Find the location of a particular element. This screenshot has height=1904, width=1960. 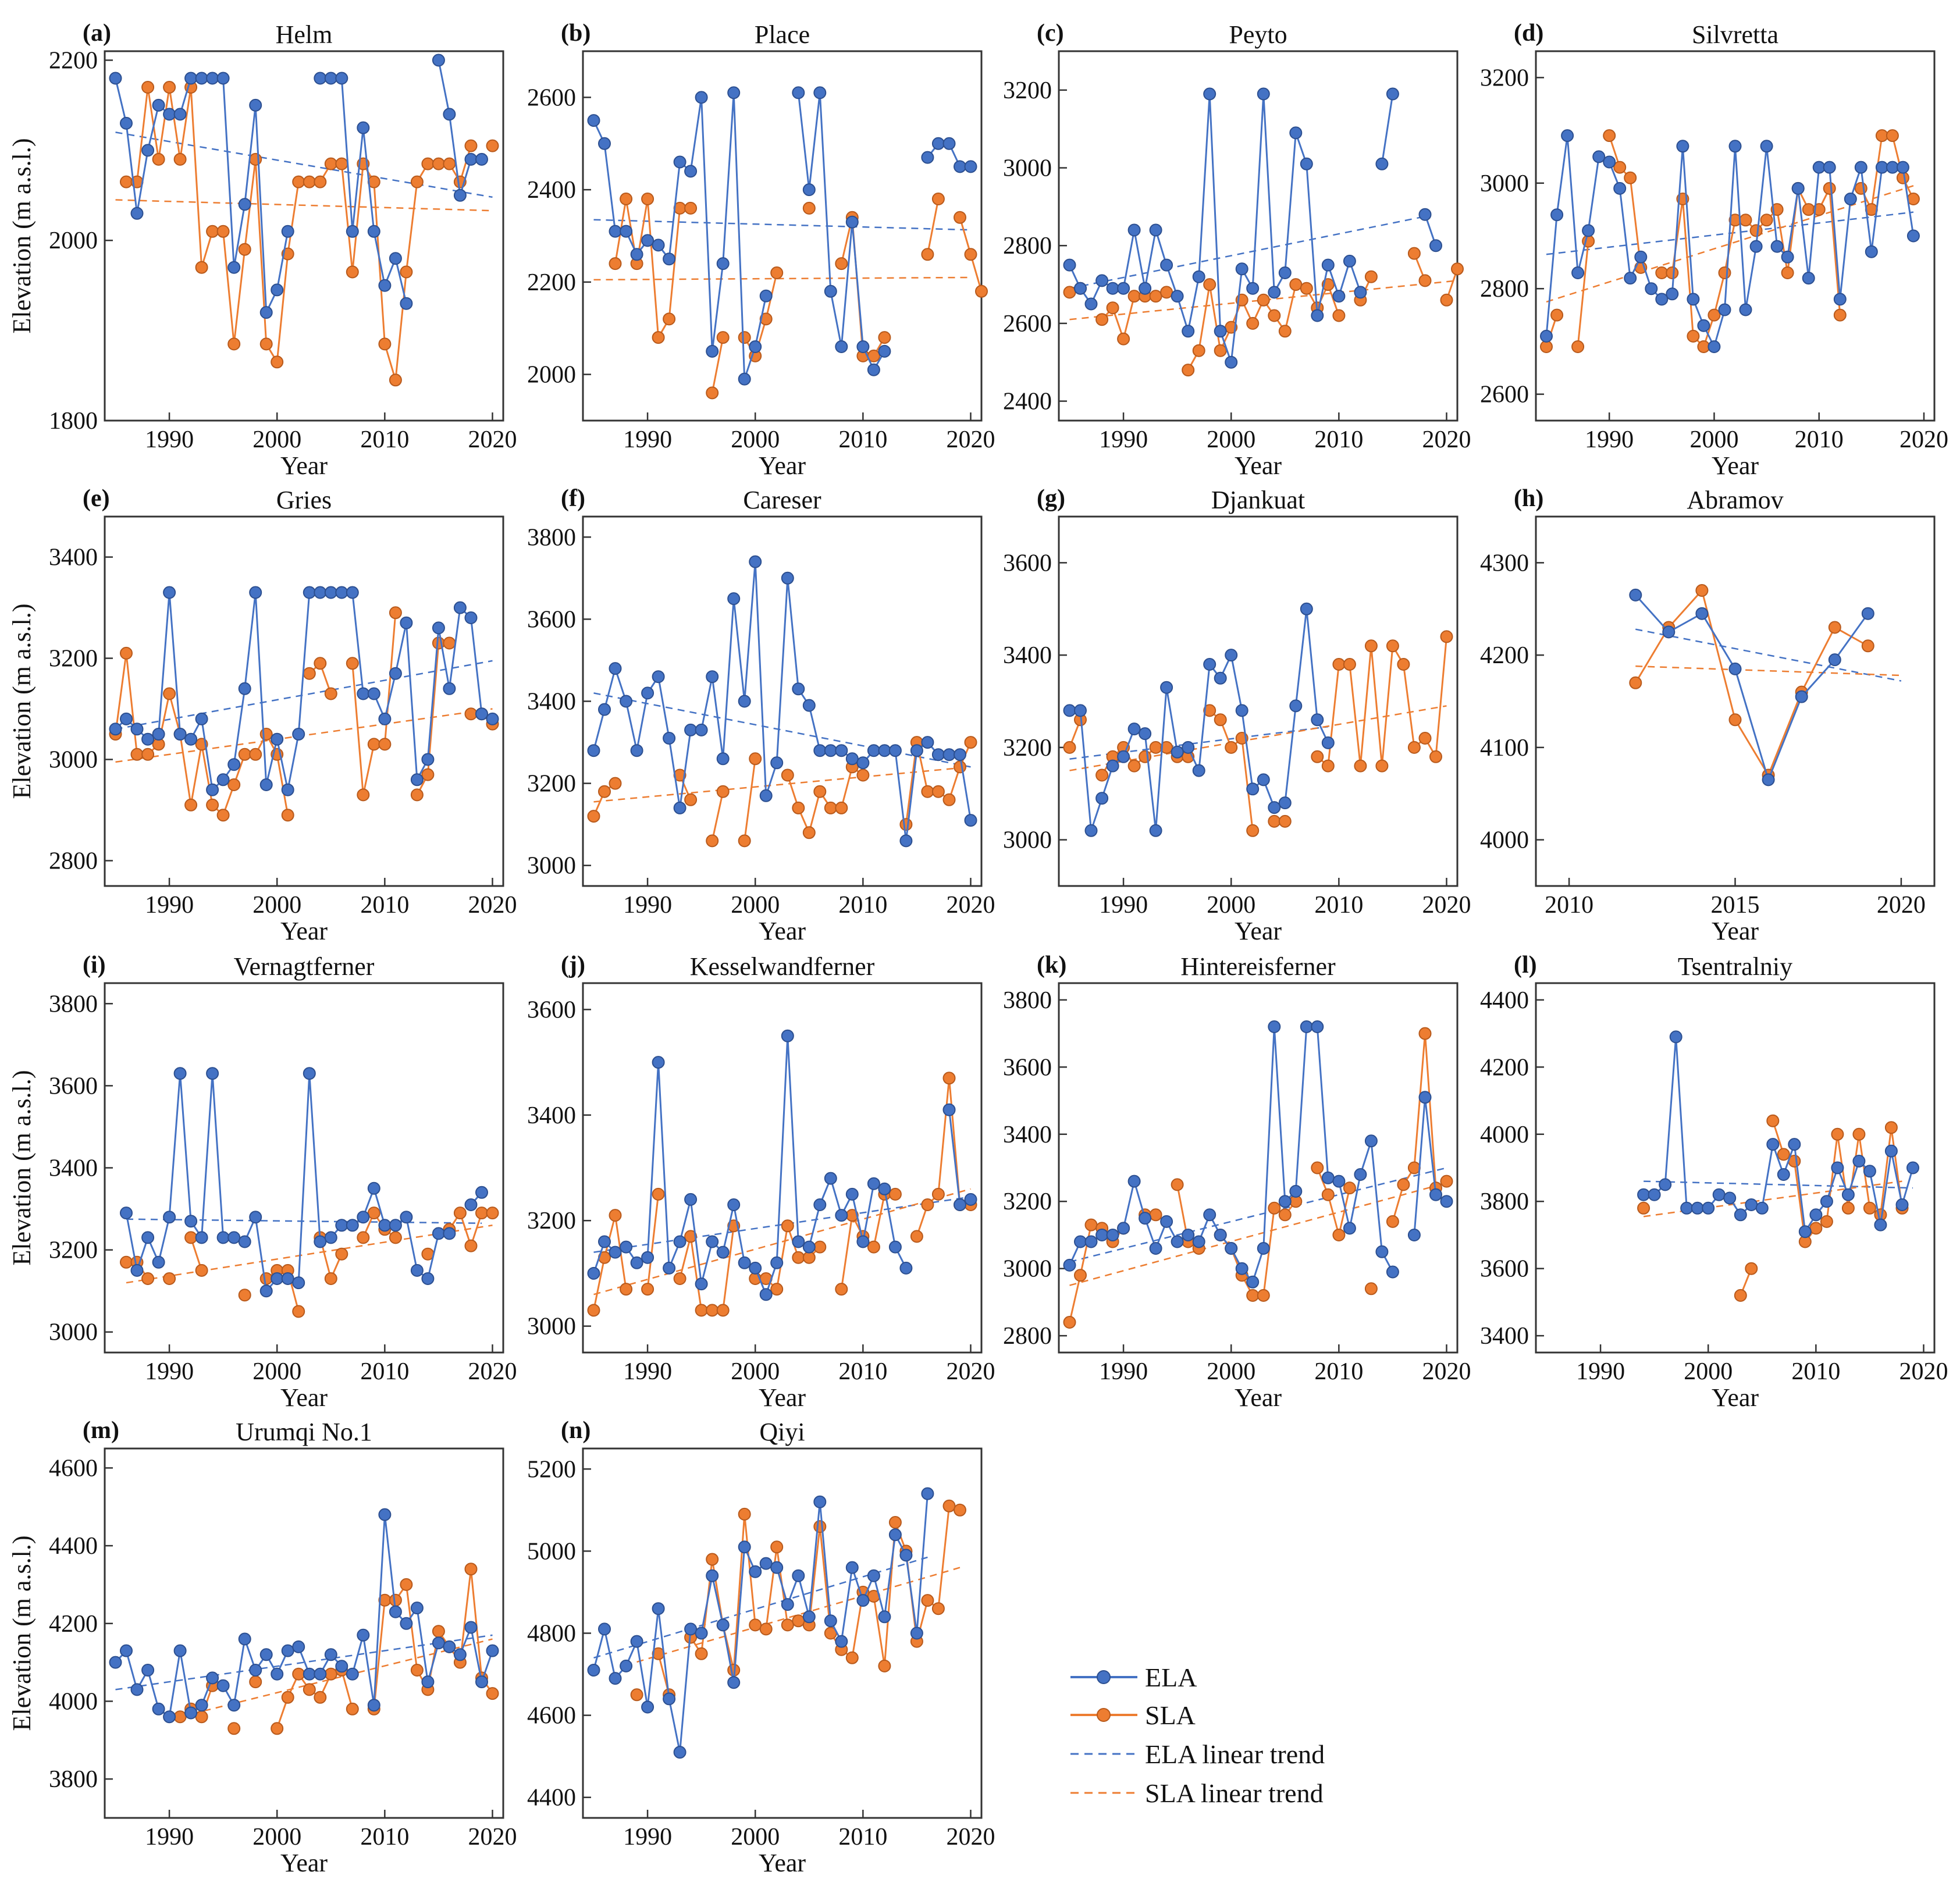

y-tick-label: 3600 is located at coordinates (551, 619).